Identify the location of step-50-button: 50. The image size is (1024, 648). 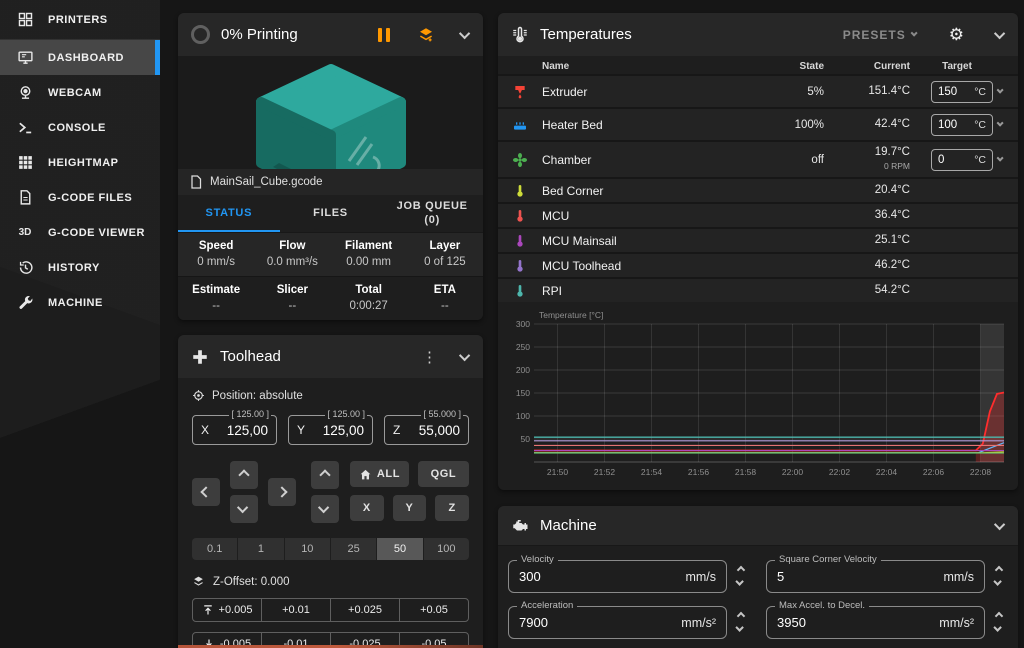
(400, 549).